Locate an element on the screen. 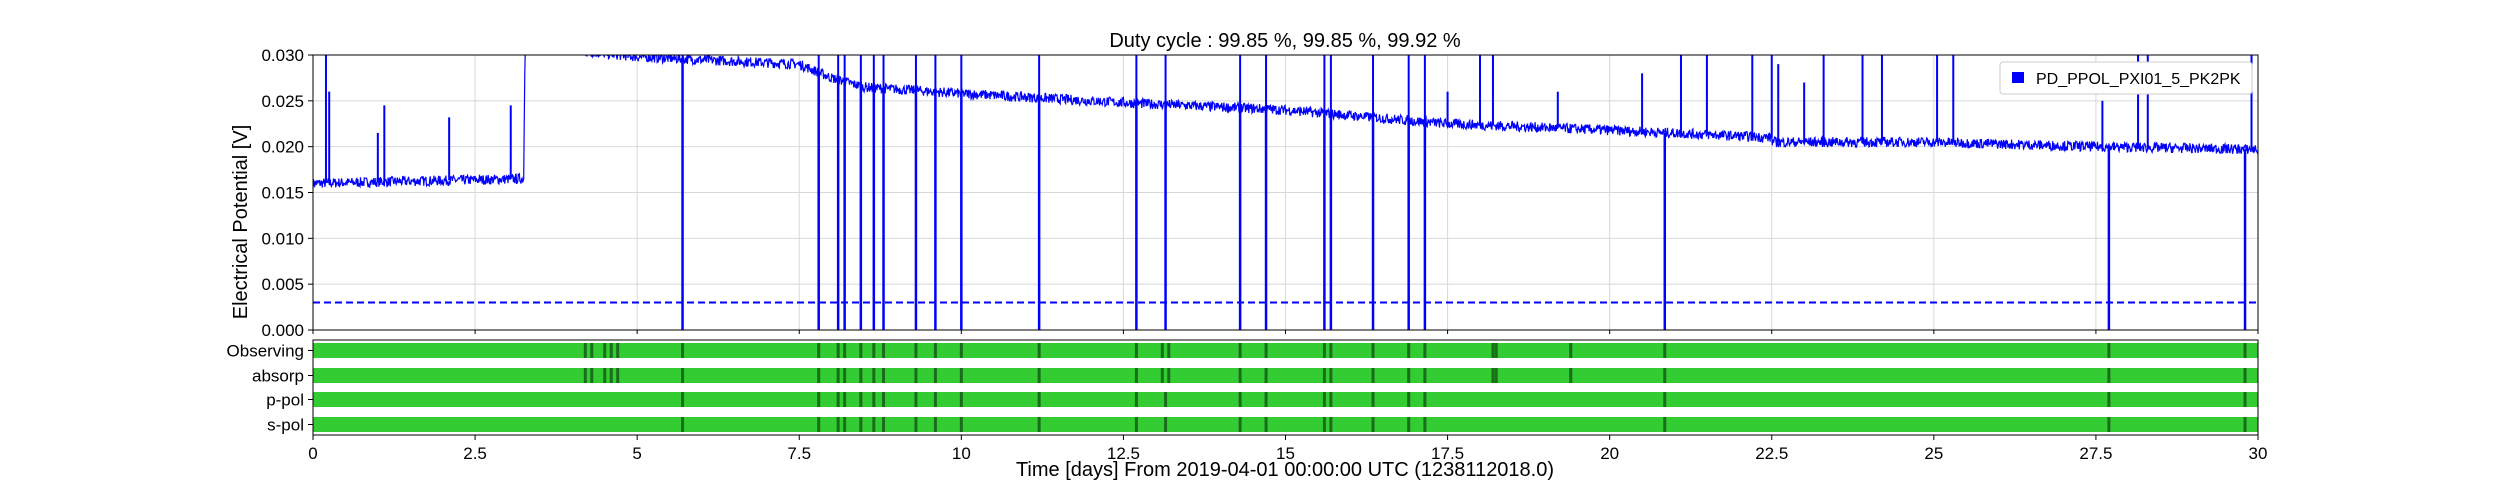 The width and height of the screenshot is (2500, 500). x-tick-label: 0 is located at coordinates (312, 453).